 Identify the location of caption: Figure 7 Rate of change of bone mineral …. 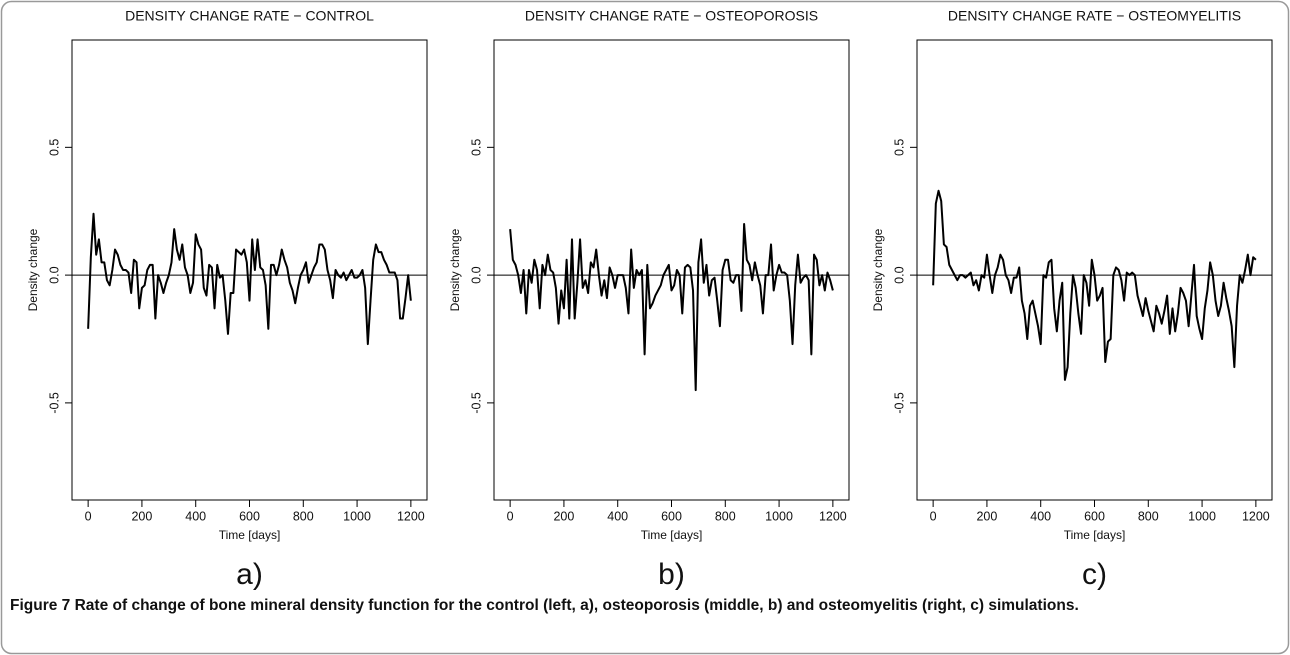
(644, 606).